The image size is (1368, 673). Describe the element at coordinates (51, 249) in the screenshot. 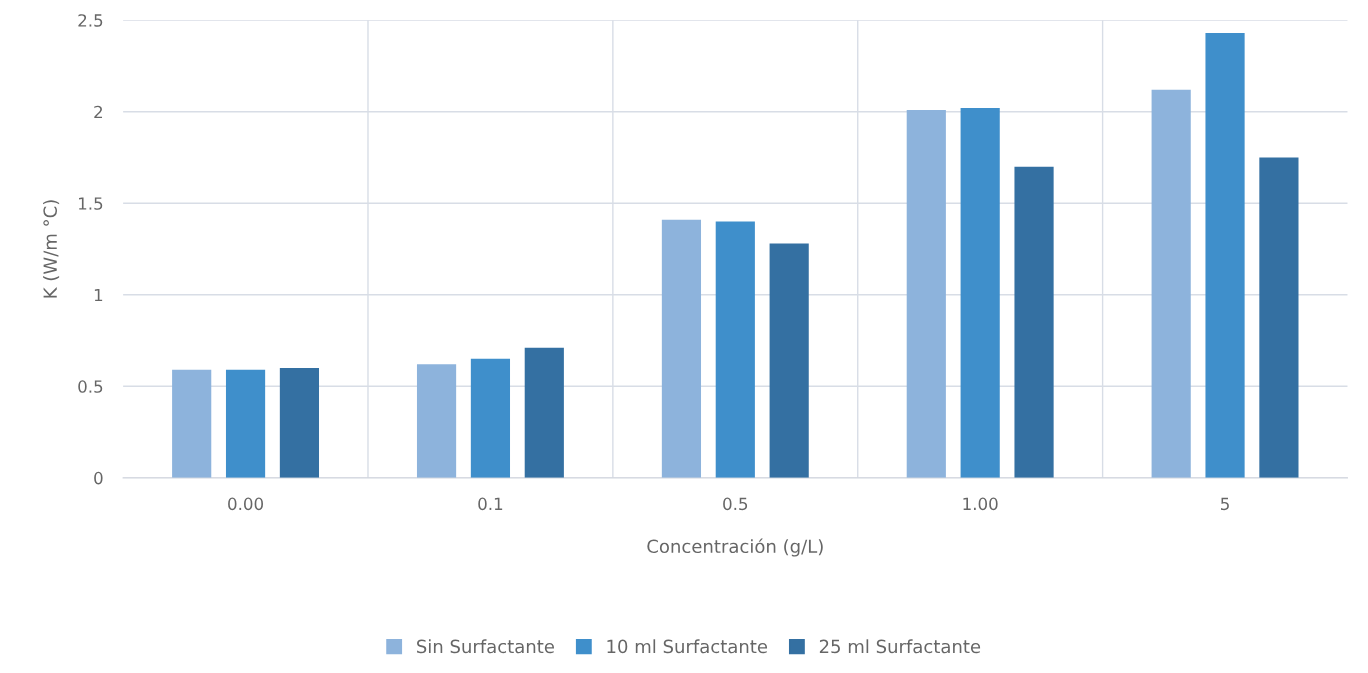

I see `y-axis-title: K (W/m °C)` at that location.